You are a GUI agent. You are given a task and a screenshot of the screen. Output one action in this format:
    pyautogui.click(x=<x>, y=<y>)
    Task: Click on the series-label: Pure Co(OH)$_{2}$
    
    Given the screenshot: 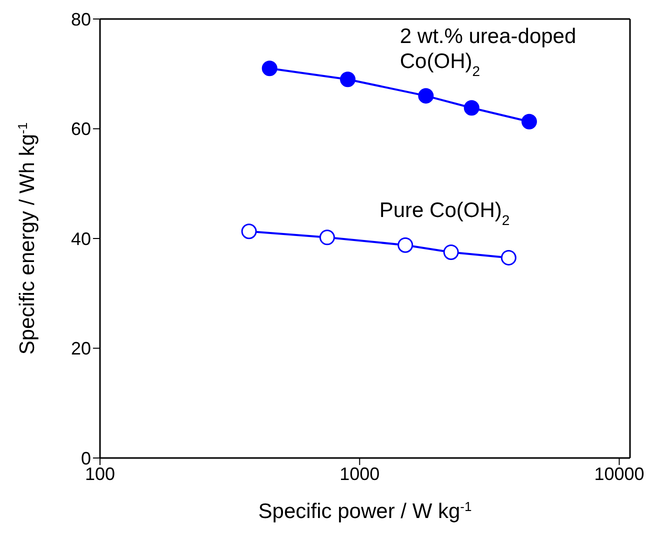 What is the action you would take?
    pyautogui.click(x=444, y=213)
    